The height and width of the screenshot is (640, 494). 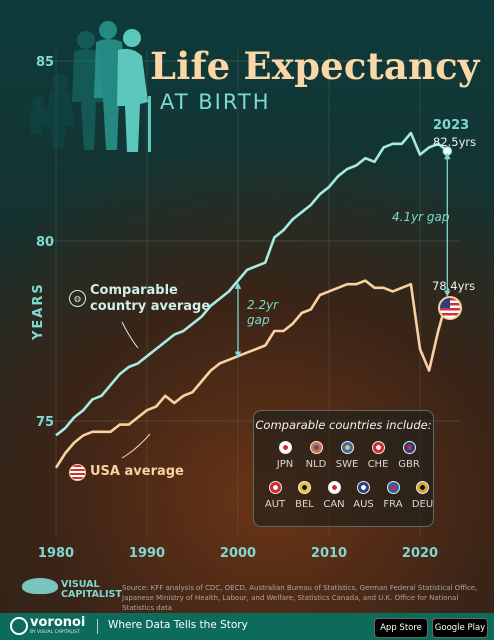 What do you see at coordinates (401, 628) in the screenshot?
I see `app-store-button: App Store` at bounding box center [401, 628].